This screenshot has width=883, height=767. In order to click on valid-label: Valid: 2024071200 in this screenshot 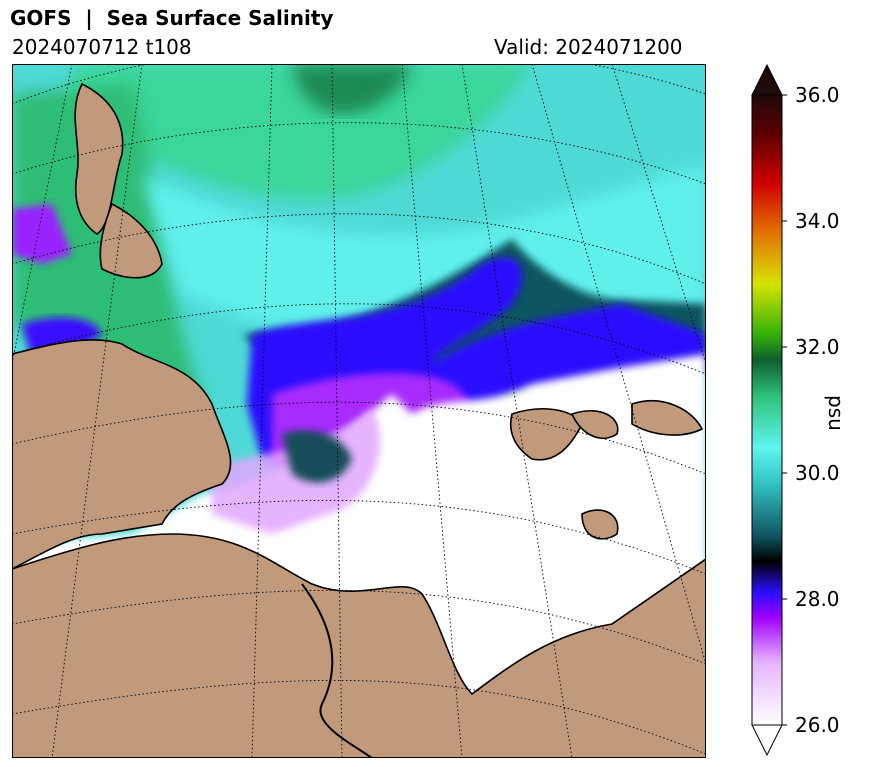, I will do `click(588, 47)`.